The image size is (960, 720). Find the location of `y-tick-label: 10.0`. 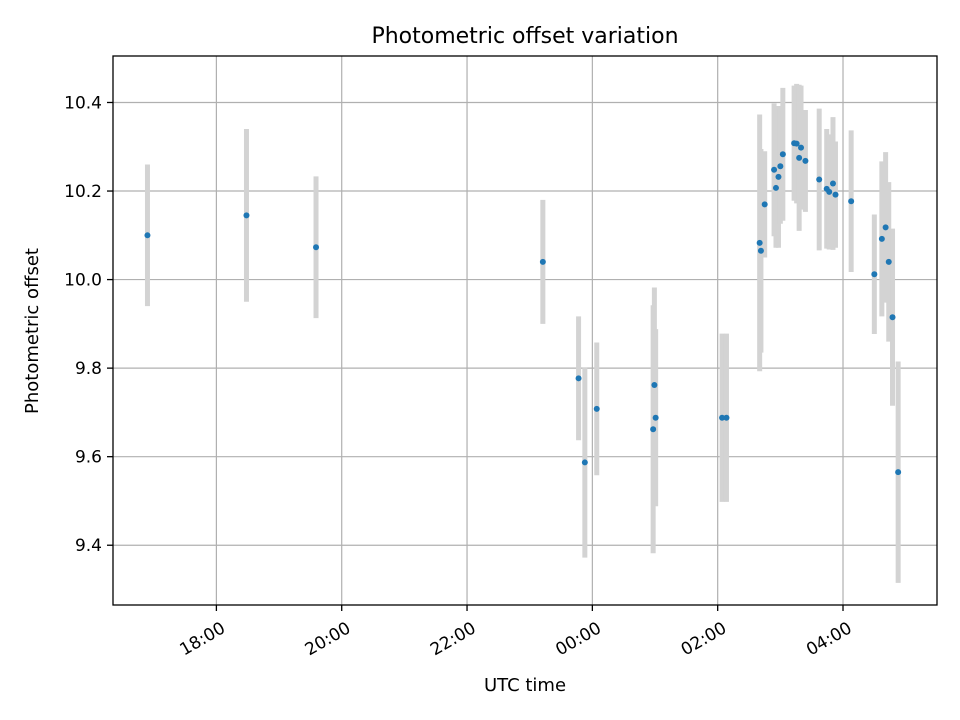

y-tick-label: 10.0 is located at coordinates (83, 281).